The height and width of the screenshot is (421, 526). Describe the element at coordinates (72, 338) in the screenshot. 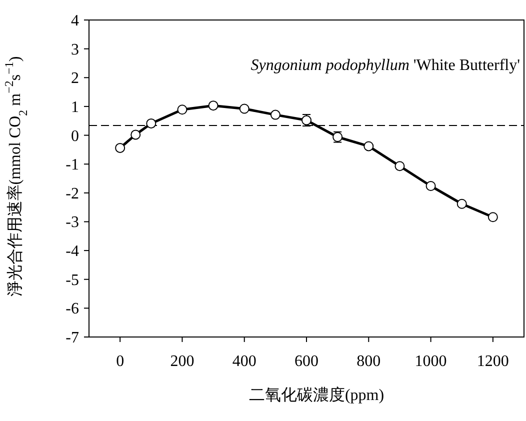

I see `y-tick-label: -7` at that location.